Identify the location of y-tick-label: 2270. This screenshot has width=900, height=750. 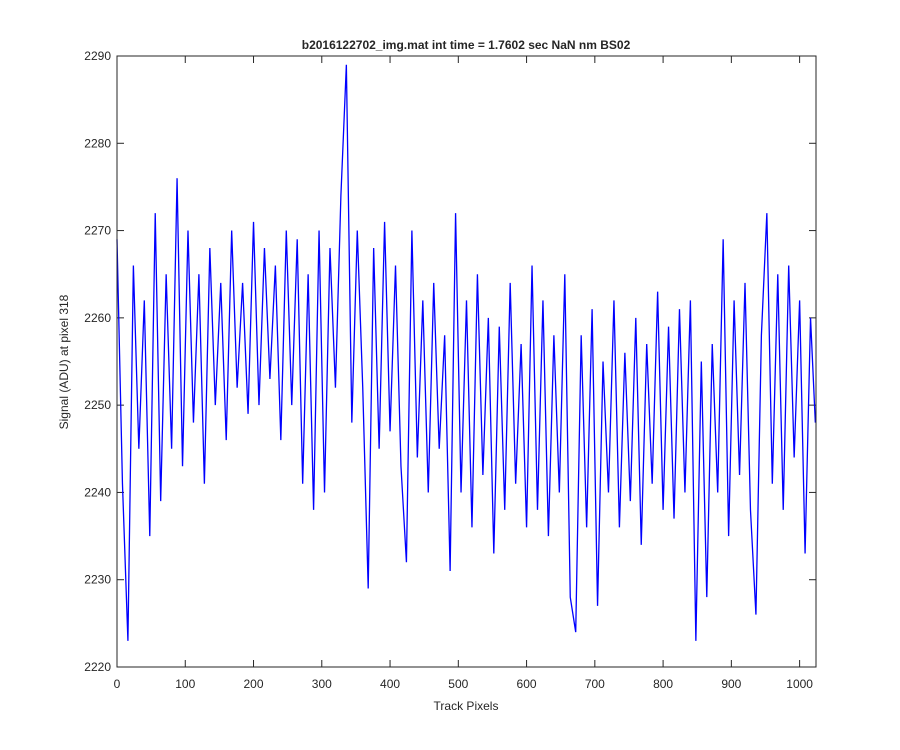
(97, 231).